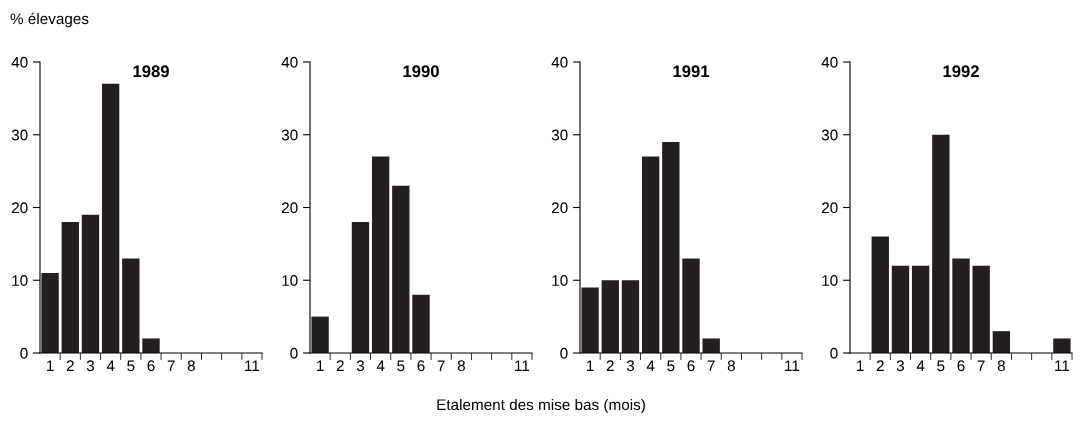 Image resolution: width=1082 pixels, height=422 pixels. Describe the element at coordinates (49, 20) in the screenshot. I see `y-axis-title: % élevages` at that location.